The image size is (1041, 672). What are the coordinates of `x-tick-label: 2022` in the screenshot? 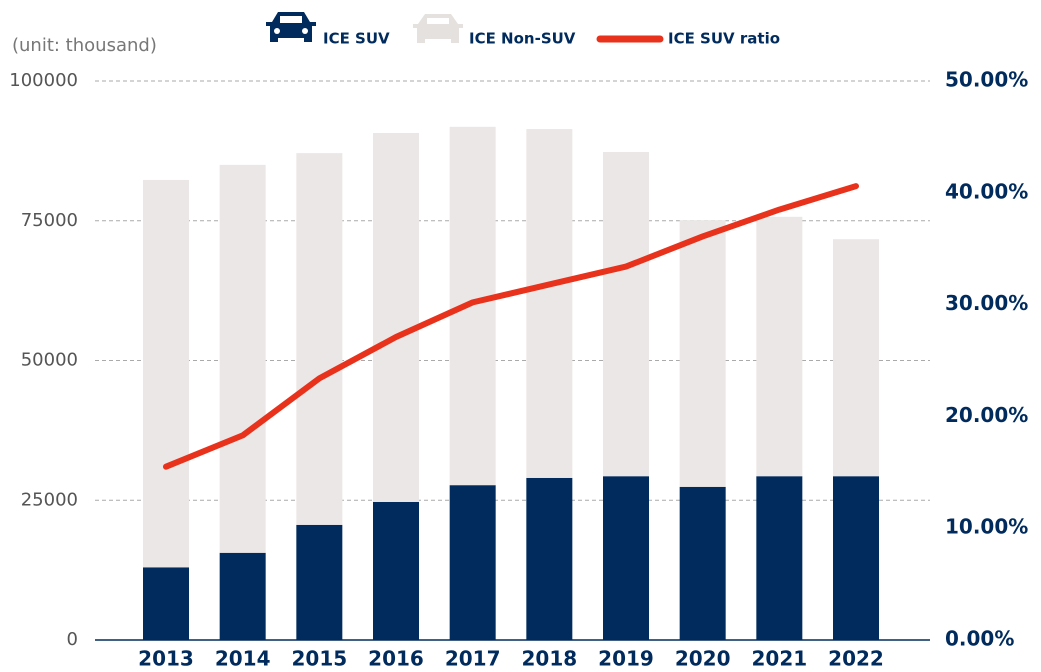 It's located at (856, 659).